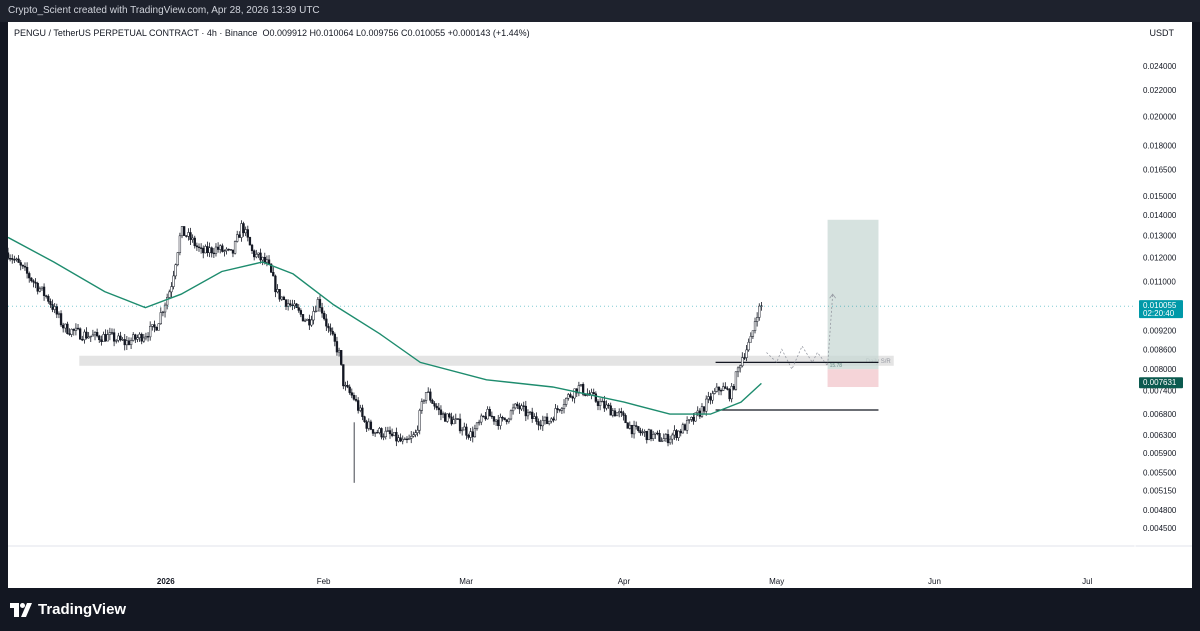 This screenshot has width=1200, height=631. I want to click on y-tick-label: 0.006800, so click(1160, 414).